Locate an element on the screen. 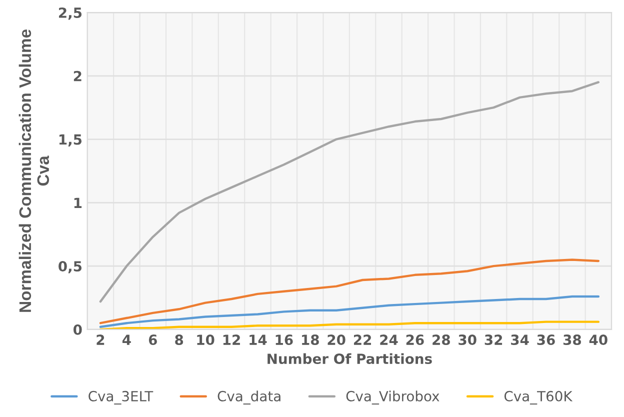 Image resolution: width=624 pixels, height=417 pixels. x-axis-title: Number Of Partitions is located at coordinates (350, 358).